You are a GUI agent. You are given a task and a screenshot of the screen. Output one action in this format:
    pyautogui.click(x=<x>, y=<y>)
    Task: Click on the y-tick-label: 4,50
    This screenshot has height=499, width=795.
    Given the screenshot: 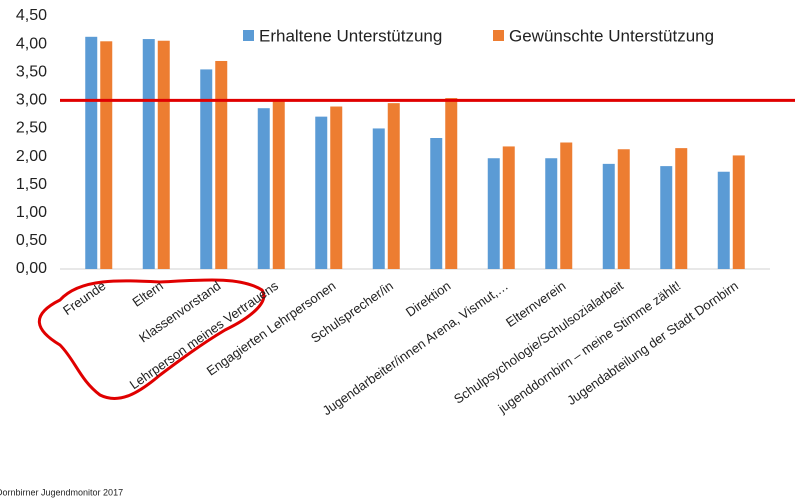 What is the action you would take?
    pyautogui.click(x=31, y=15)
    